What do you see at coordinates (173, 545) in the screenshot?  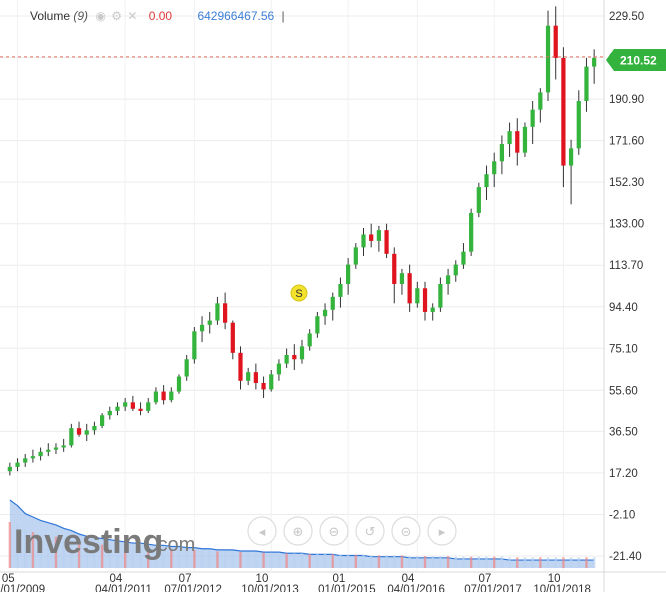 I see `watermark-suffix: .com` at bounding box center [173, 545].